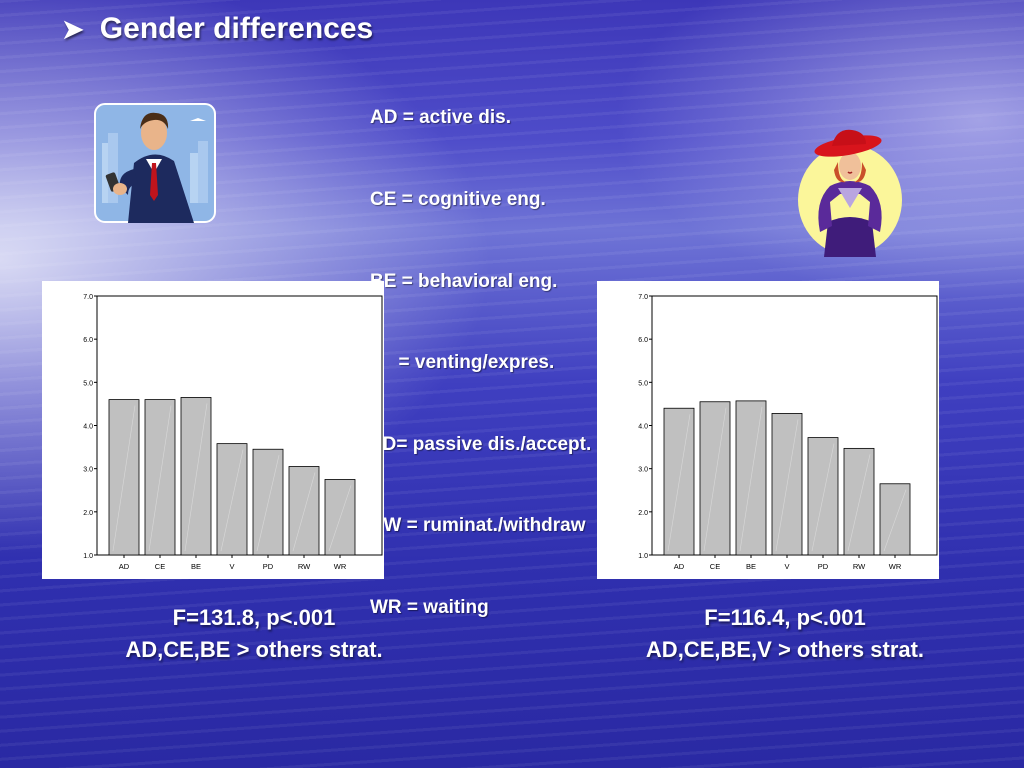  Describe the element at coordinates (850, 193) in the screenshot. I see `woman-red-hat-icon` at that location.